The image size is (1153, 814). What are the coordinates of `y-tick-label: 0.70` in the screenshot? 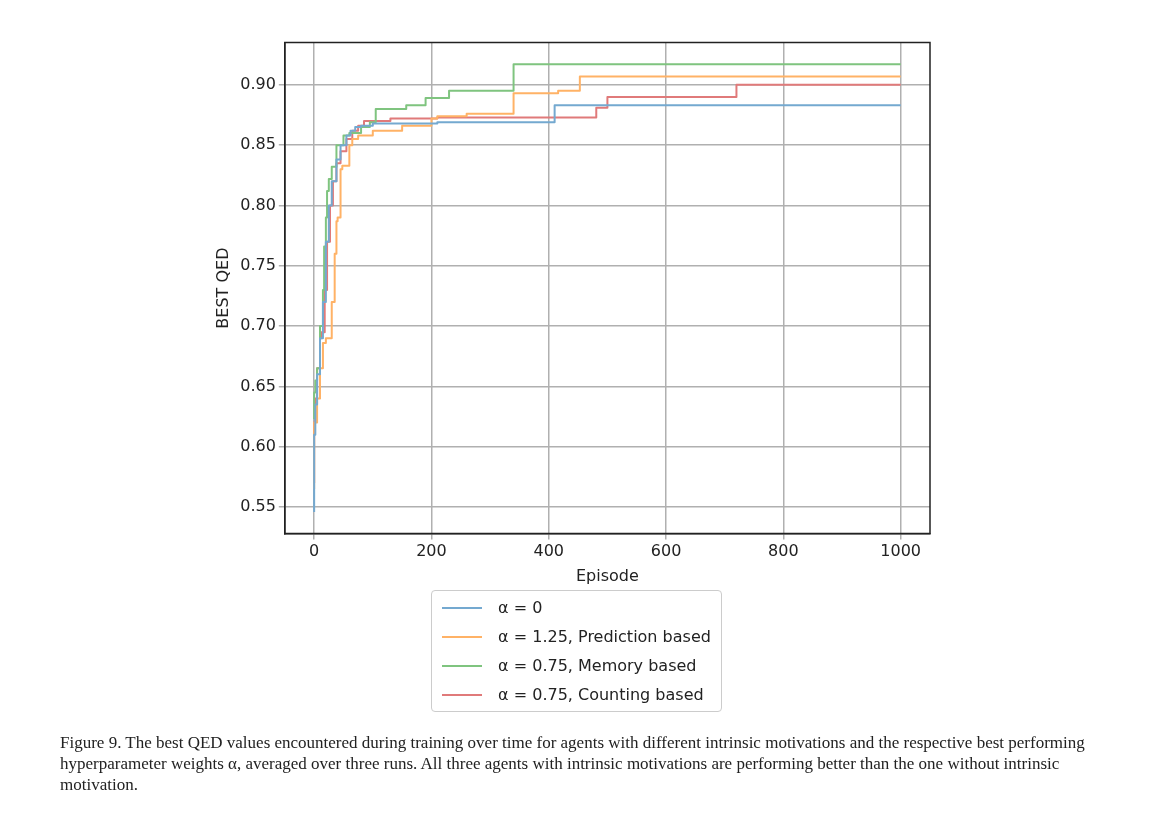 It's located at (258, 325).